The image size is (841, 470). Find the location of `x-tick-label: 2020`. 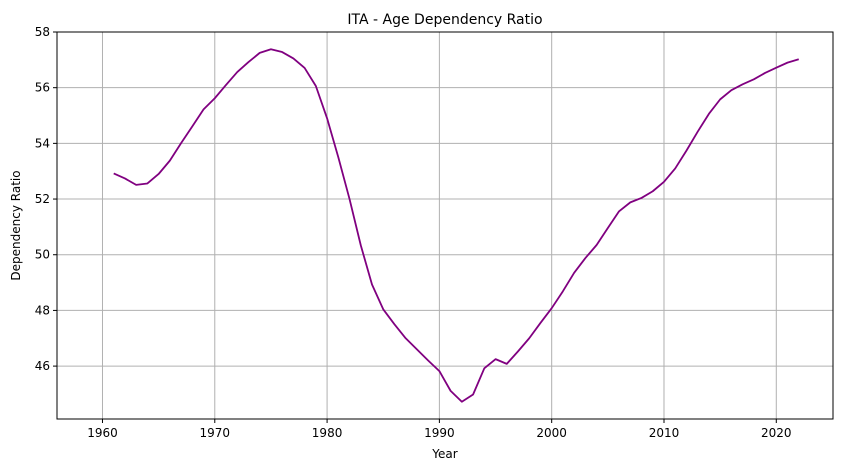

x-tick-label: 2020 is located at coordinates (776, 433).